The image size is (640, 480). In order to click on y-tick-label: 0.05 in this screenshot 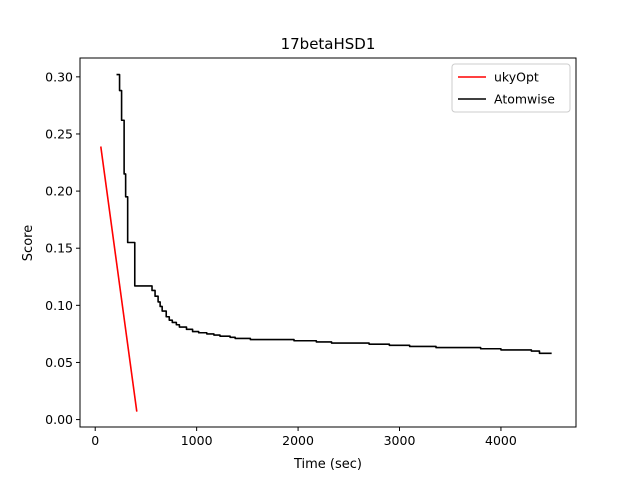, I will do `click(59, 362)`.